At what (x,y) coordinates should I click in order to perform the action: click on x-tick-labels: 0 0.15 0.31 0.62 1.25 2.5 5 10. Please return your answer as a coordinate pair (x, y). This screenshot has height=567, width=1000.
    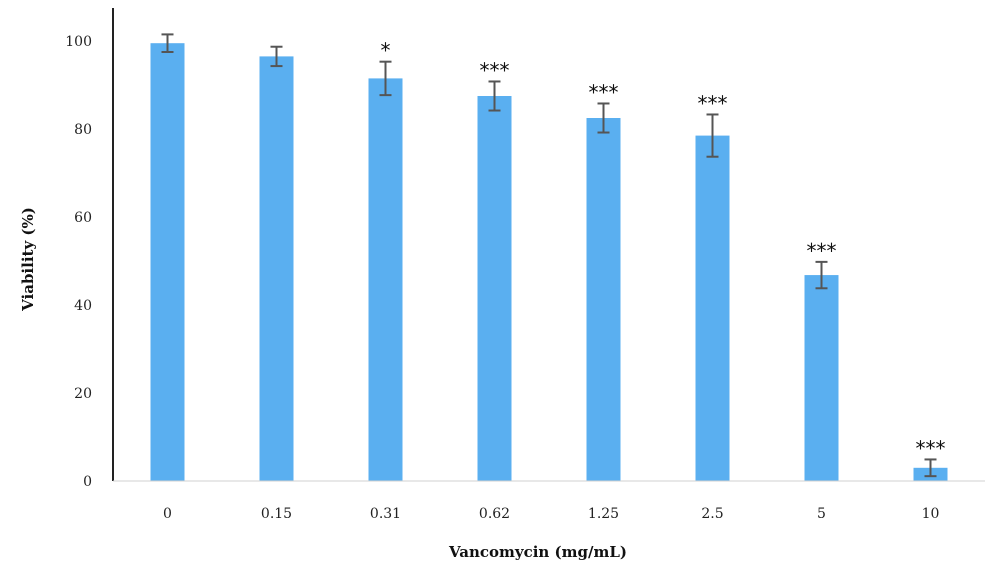
    Looking at the image, I should click on (551, 514).